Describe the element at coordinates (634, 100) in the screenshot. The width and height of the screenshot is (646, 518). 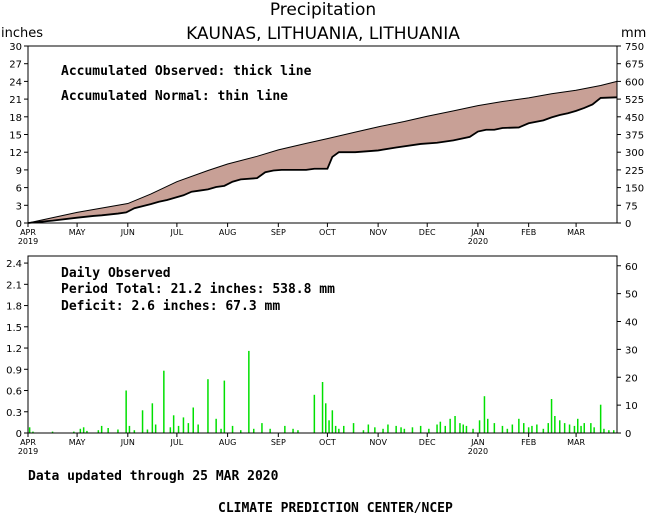
I see `y-tick-label-right: 525` at that location.